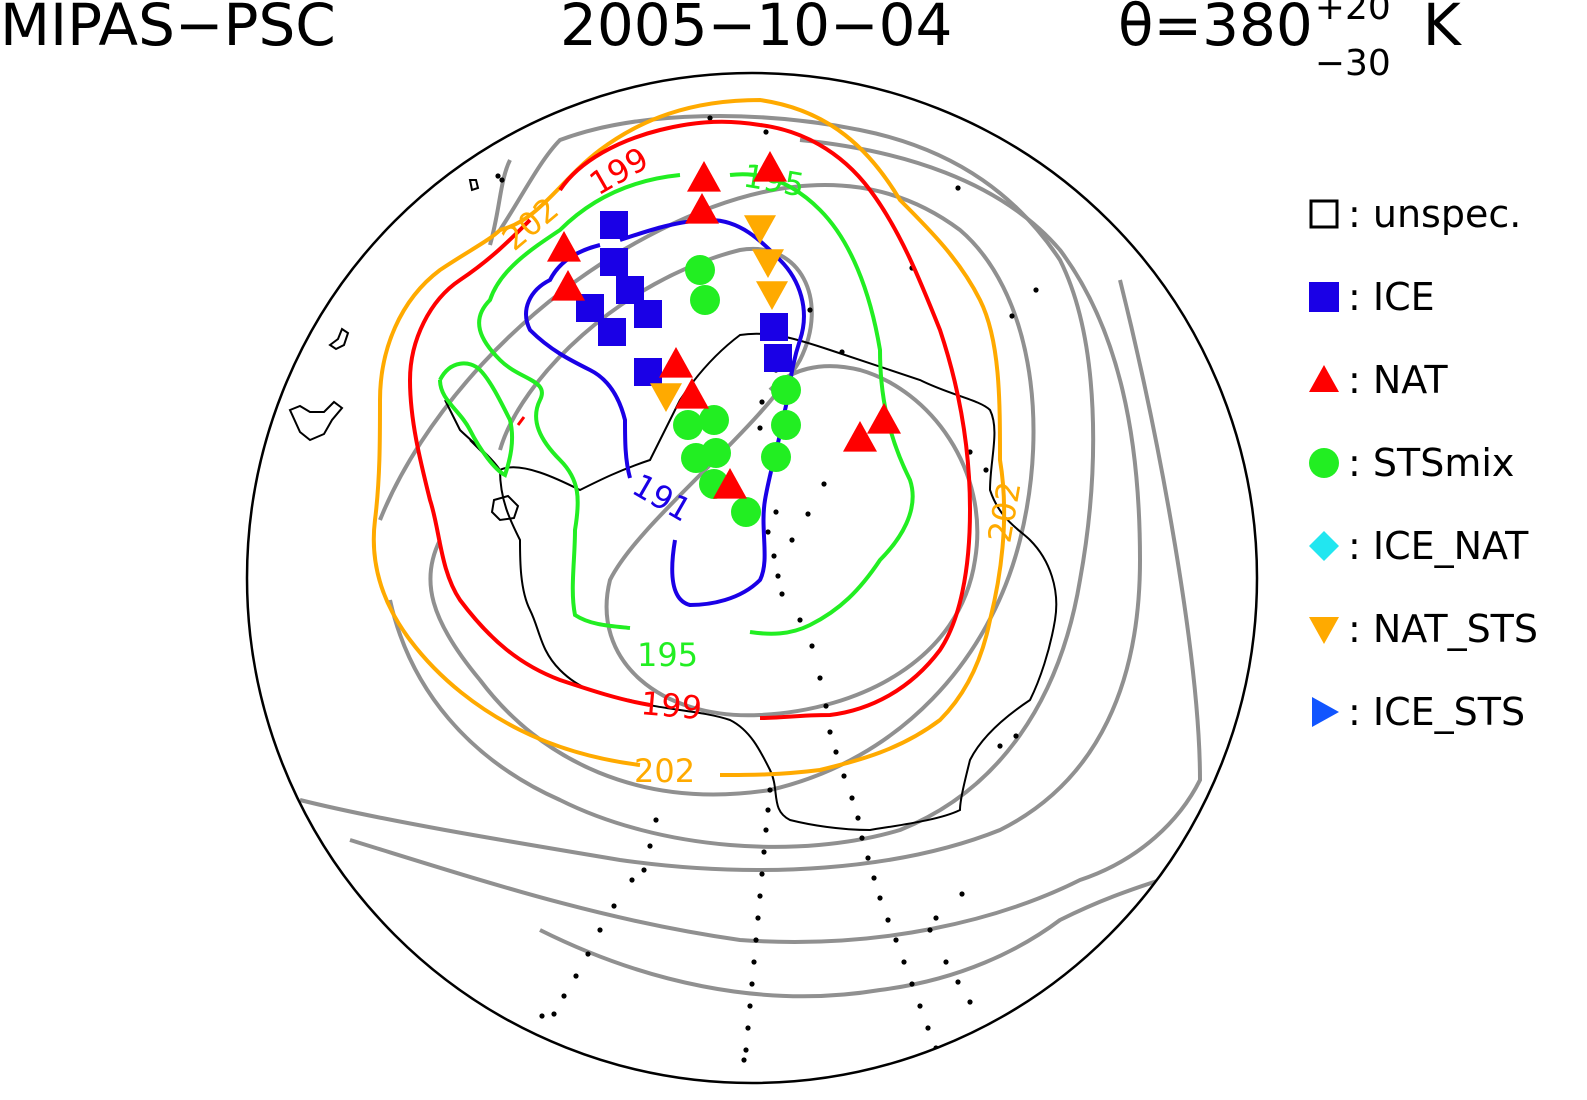 This screenshot has width=1587, height=1100. I want to click on legend-item: : STSmix, so click(1410, 463).